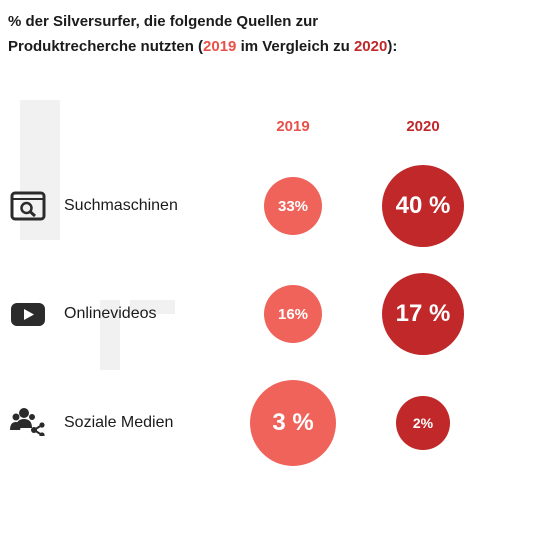 The width and height of the screenshot is (555, 554). I want to click on bubble-label: 2%, so click(423, 423).